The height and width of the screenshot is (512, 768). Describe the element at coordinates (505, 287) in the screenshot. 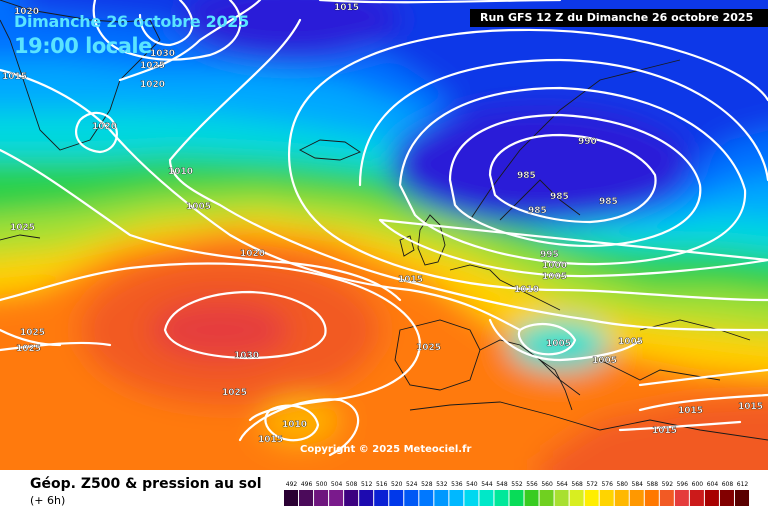

I see `north-europe-coast` at that location.